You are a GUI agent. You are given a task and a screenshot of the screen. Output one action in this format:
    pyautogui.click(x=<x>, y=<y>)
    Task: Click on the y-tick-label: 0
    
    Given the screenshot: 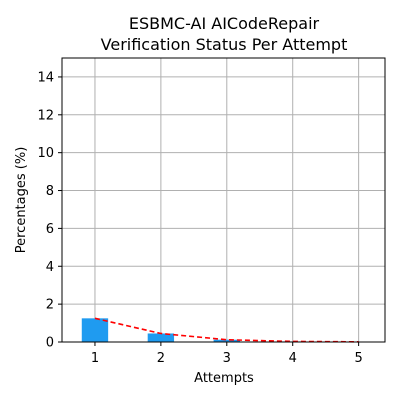 What is the action you would take?
    pyautogui.click(x=50, y=343)
    